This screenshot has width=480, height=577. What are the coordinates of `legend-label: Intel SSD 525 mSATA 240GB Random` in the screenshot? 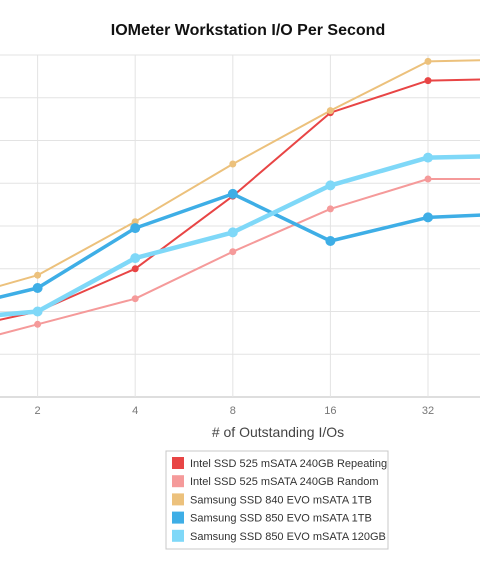 It's located at (284, 482).